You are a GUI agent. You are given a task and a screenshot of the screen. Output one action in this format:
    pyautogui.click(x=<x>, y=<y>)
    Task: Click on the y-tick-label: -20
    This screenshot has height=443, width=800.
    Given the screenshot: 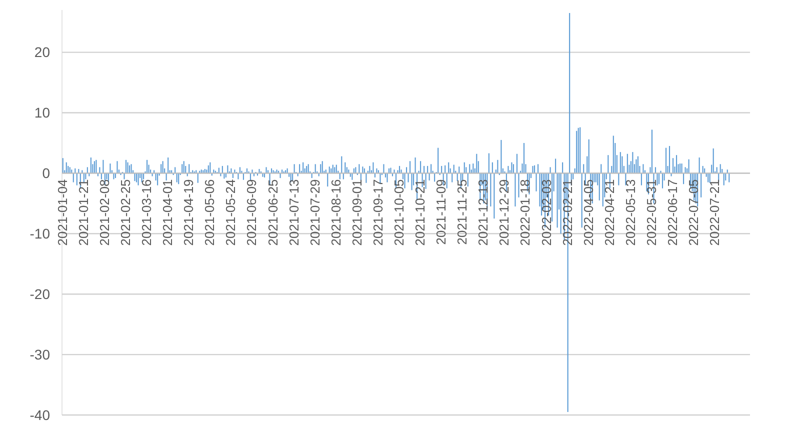 What is the action you would take?
    pyautogui.click(x=40, y=294)
    